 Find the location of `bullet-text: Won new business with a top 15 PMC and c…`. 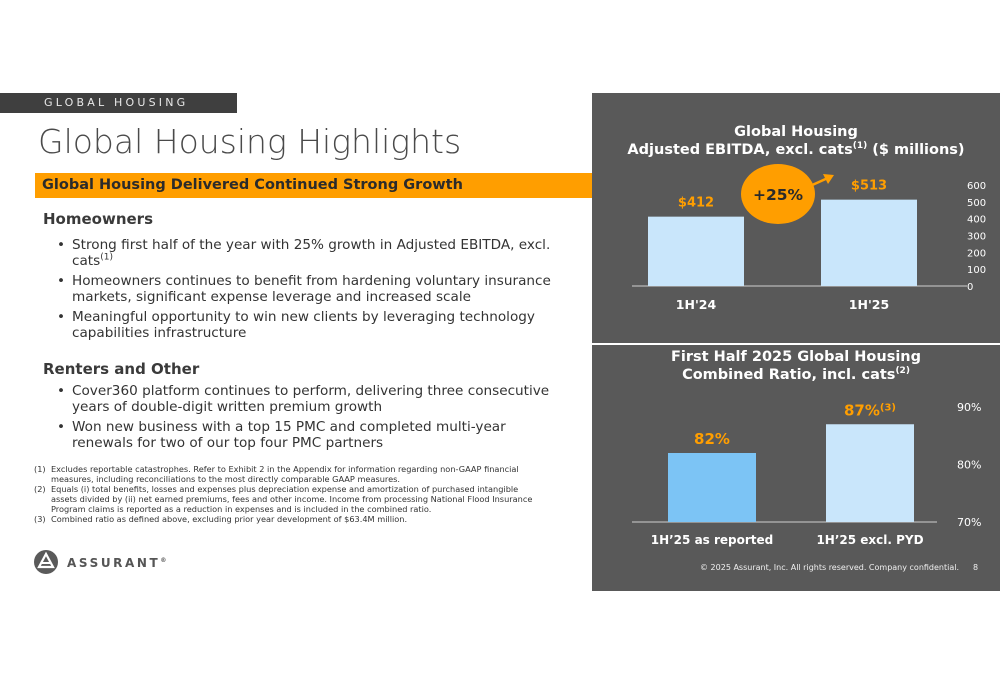

bullet-text: Won new business with a top 15 PMC and c… is located at coordinates (289, 435).